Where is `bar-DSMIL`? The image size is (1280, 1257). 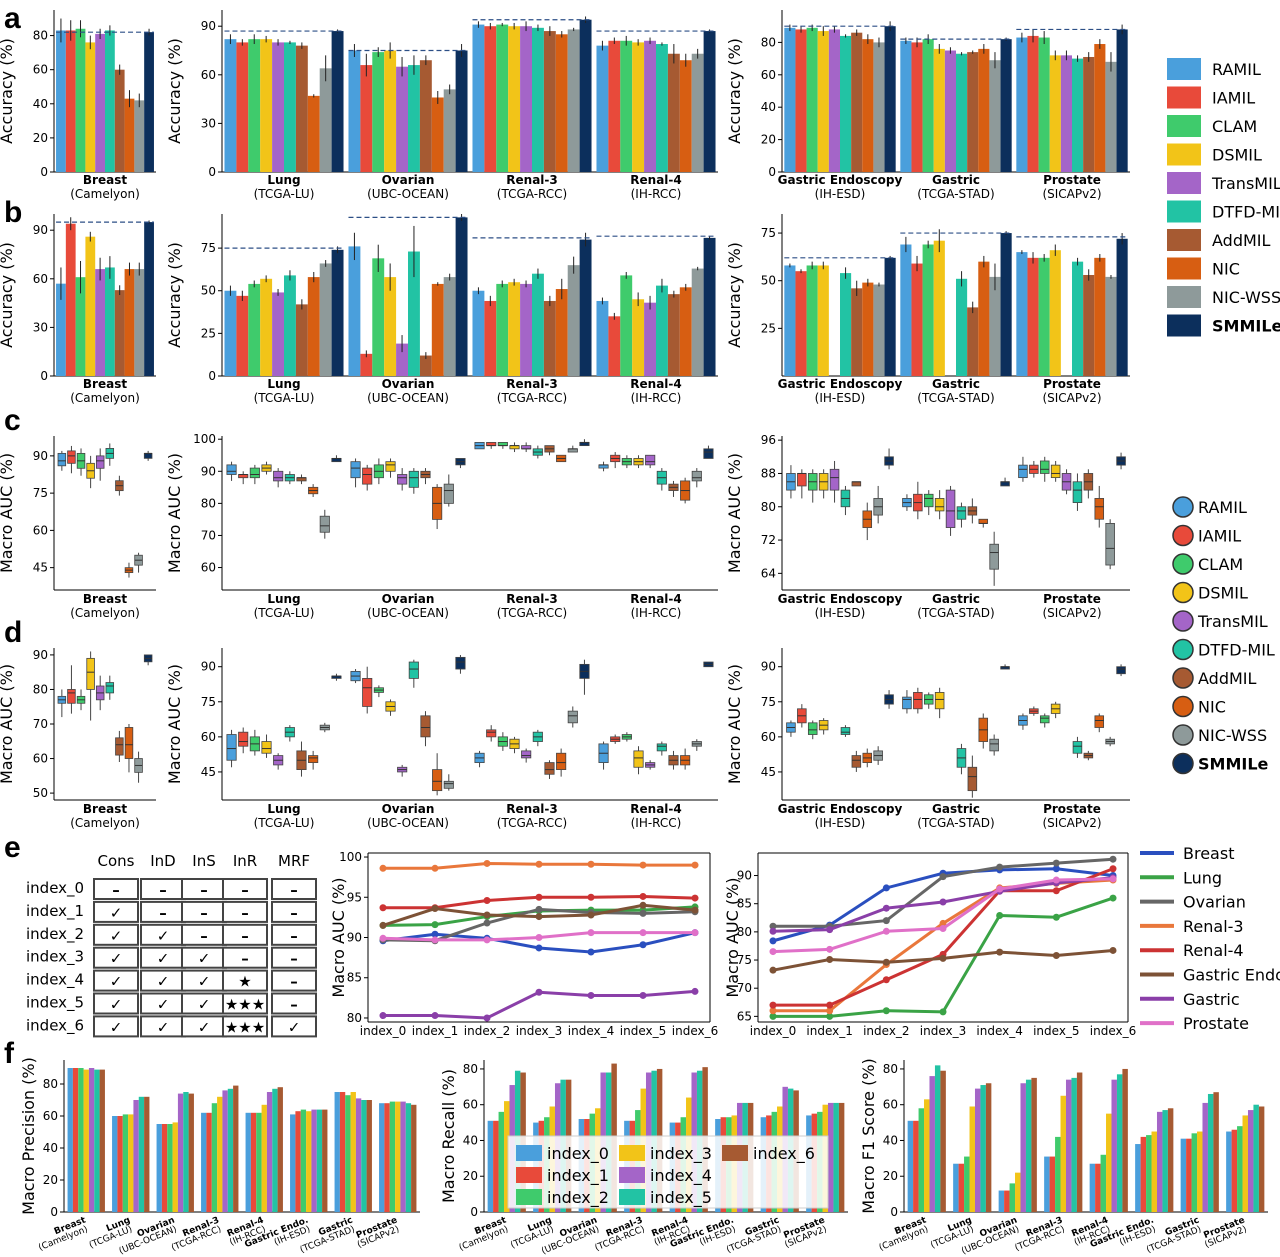
bar-DSMIL is located at coordinates (939, 308).